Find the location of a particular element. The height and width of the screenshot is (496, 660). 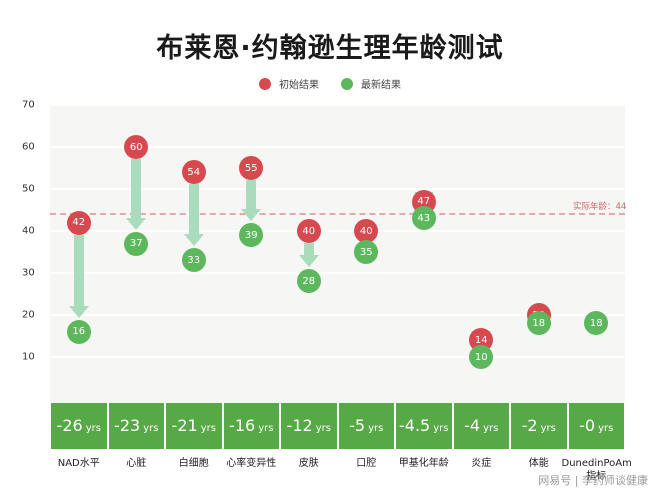

difference-box: -0 yrs is located at coordinates (596, 426).